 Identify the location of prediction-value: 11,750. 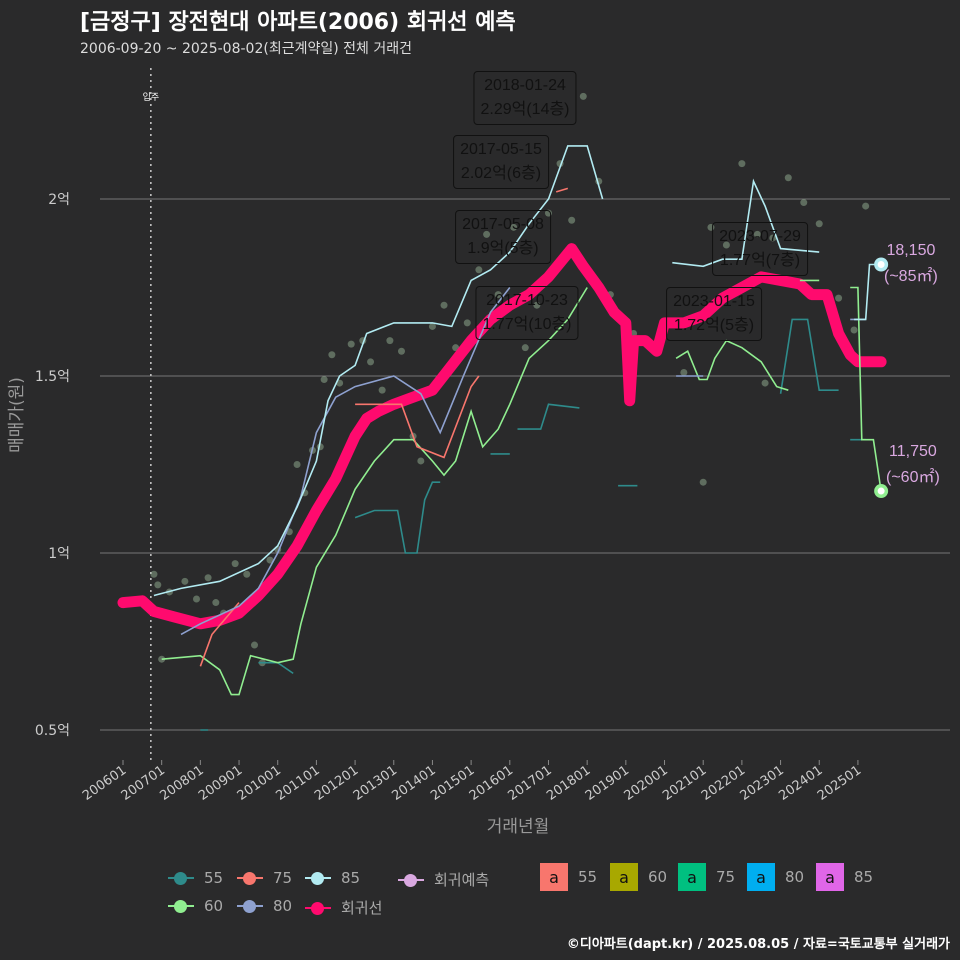
(913, 451).